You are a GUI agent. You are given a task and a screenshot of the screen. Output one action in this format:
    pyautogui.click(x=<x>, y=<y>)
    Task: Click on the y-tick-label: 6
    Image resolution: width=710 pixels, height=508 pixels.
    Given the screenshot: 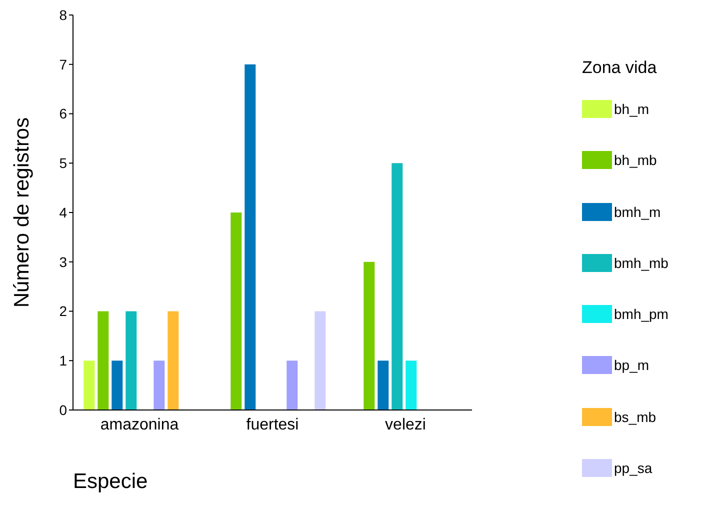 What is the action you would take?
    pyautogui.click(x=63, y=114)
    